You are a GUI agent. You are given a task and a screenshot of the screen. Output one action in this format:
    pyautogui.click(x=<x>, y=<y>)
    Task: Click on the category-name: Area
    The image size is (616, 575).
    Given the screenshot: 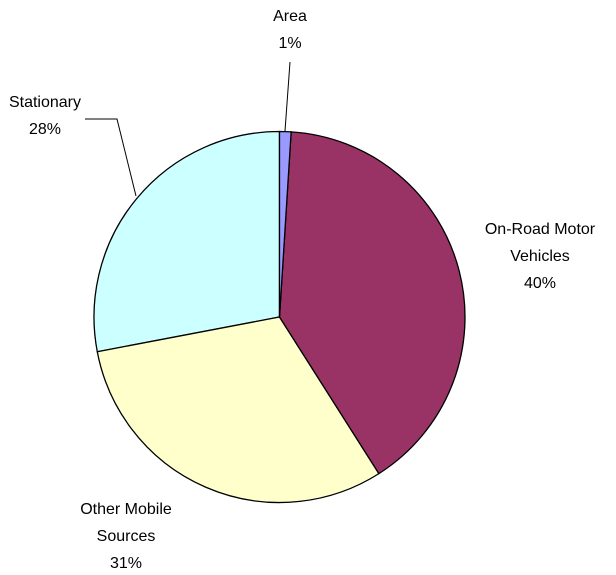 What is the action you would take?
    pyautogui.click(x=290, y=16)
    